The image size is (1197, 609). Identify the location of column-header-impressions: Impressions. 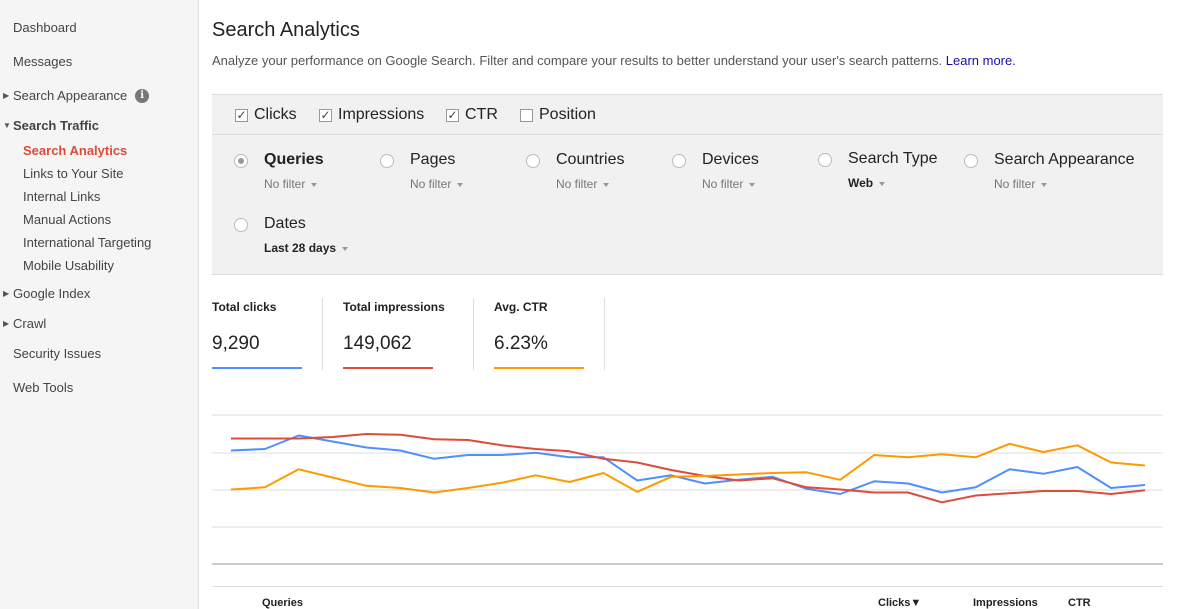
(1005, 603).